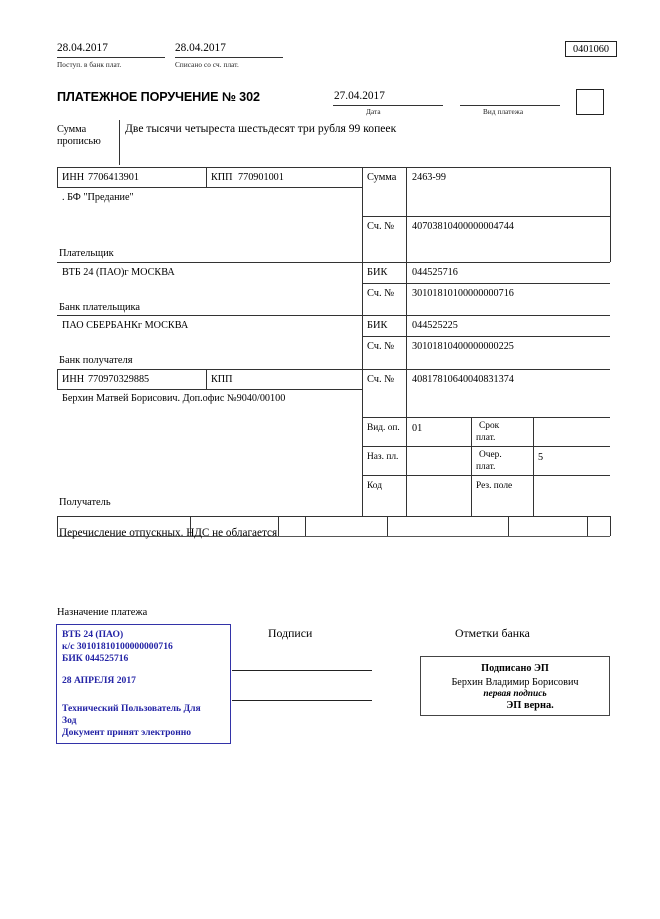 Image resolution: width=660 pixels, height=919 pixels. Describe the element at coordinates (96, 360) in the screenshot. I see `payee-bank-caption: Банк получателя` at that location.